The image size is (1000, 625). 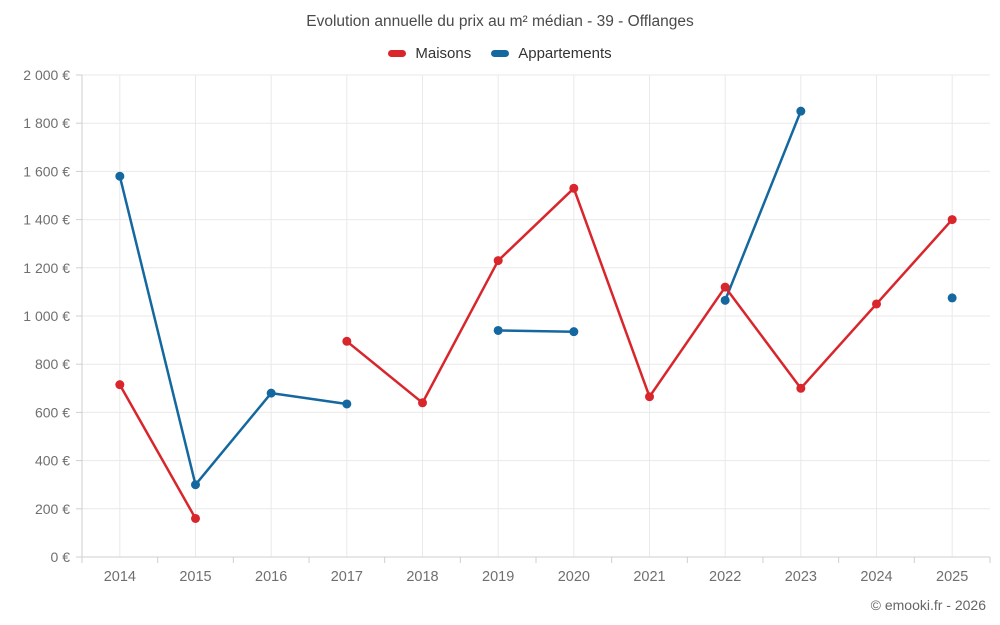 I want to click on data-point-maisons-2021, so click(x=649, y=397).